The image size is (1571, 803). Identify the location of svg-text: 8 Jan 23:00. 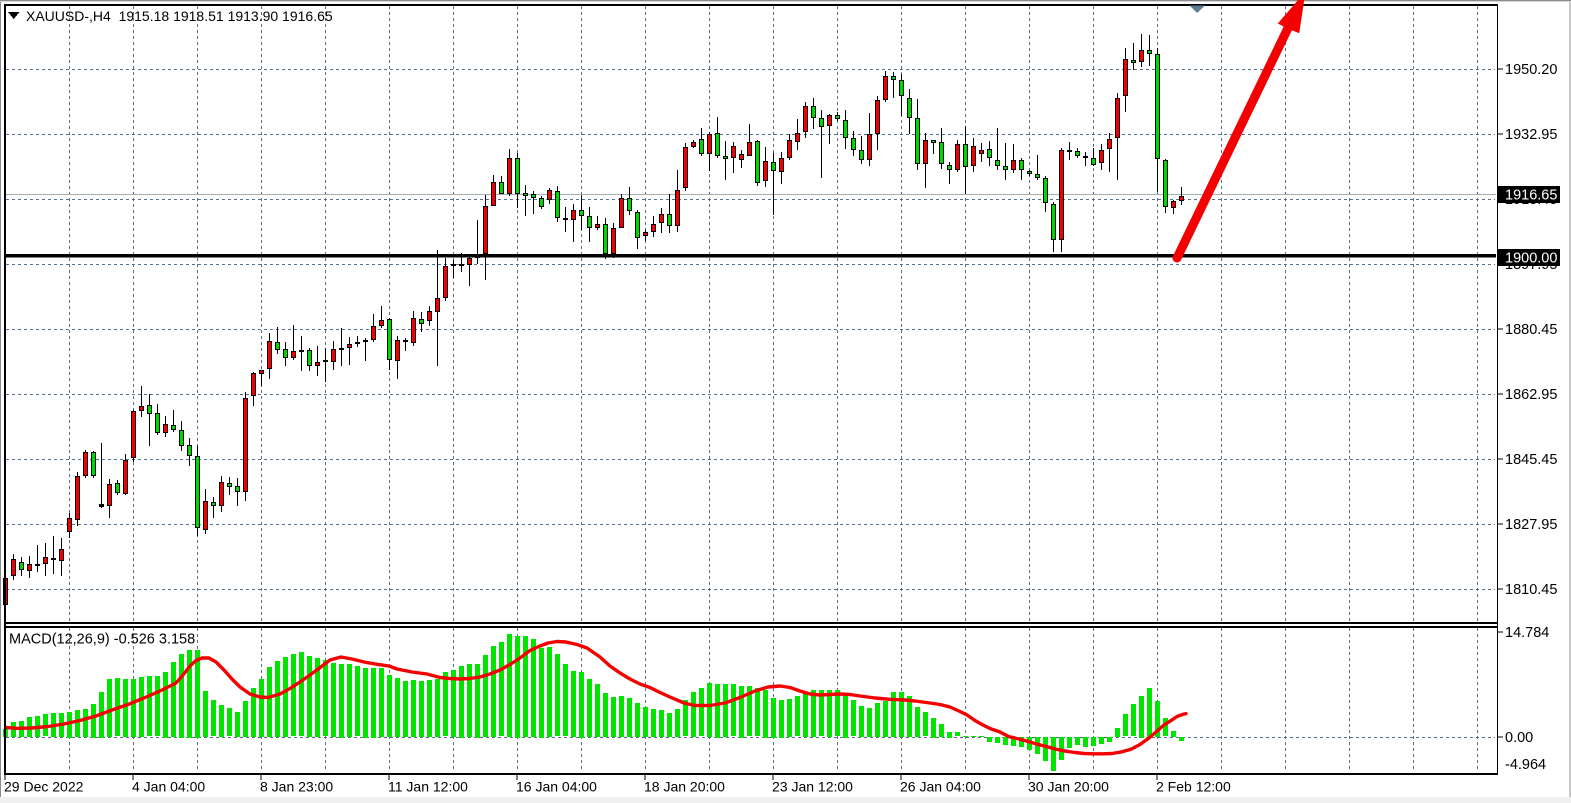
(296, 787).